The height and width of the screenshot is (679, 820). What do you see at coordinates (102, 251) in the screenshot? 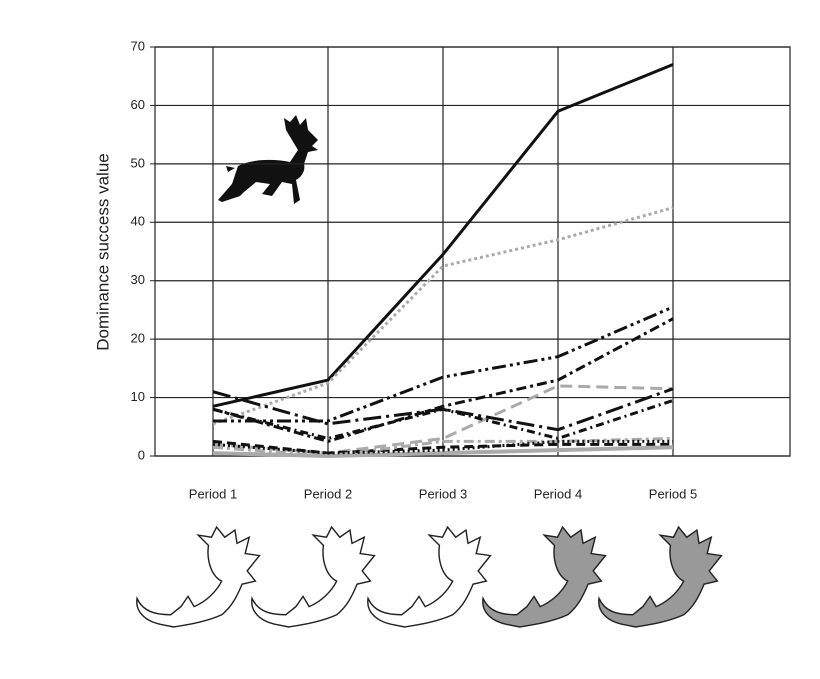
I see `y-axis-label: Dominance success value` at bounding box center [102, 251].